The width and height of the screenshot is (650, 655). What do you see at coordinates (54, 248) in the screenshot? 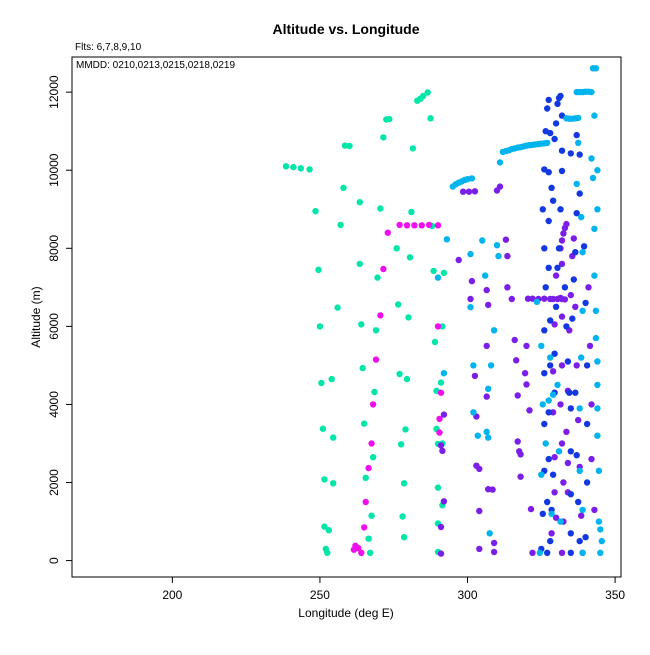
I see `y-tick-label: 8000` at bounding box center [54, 248].